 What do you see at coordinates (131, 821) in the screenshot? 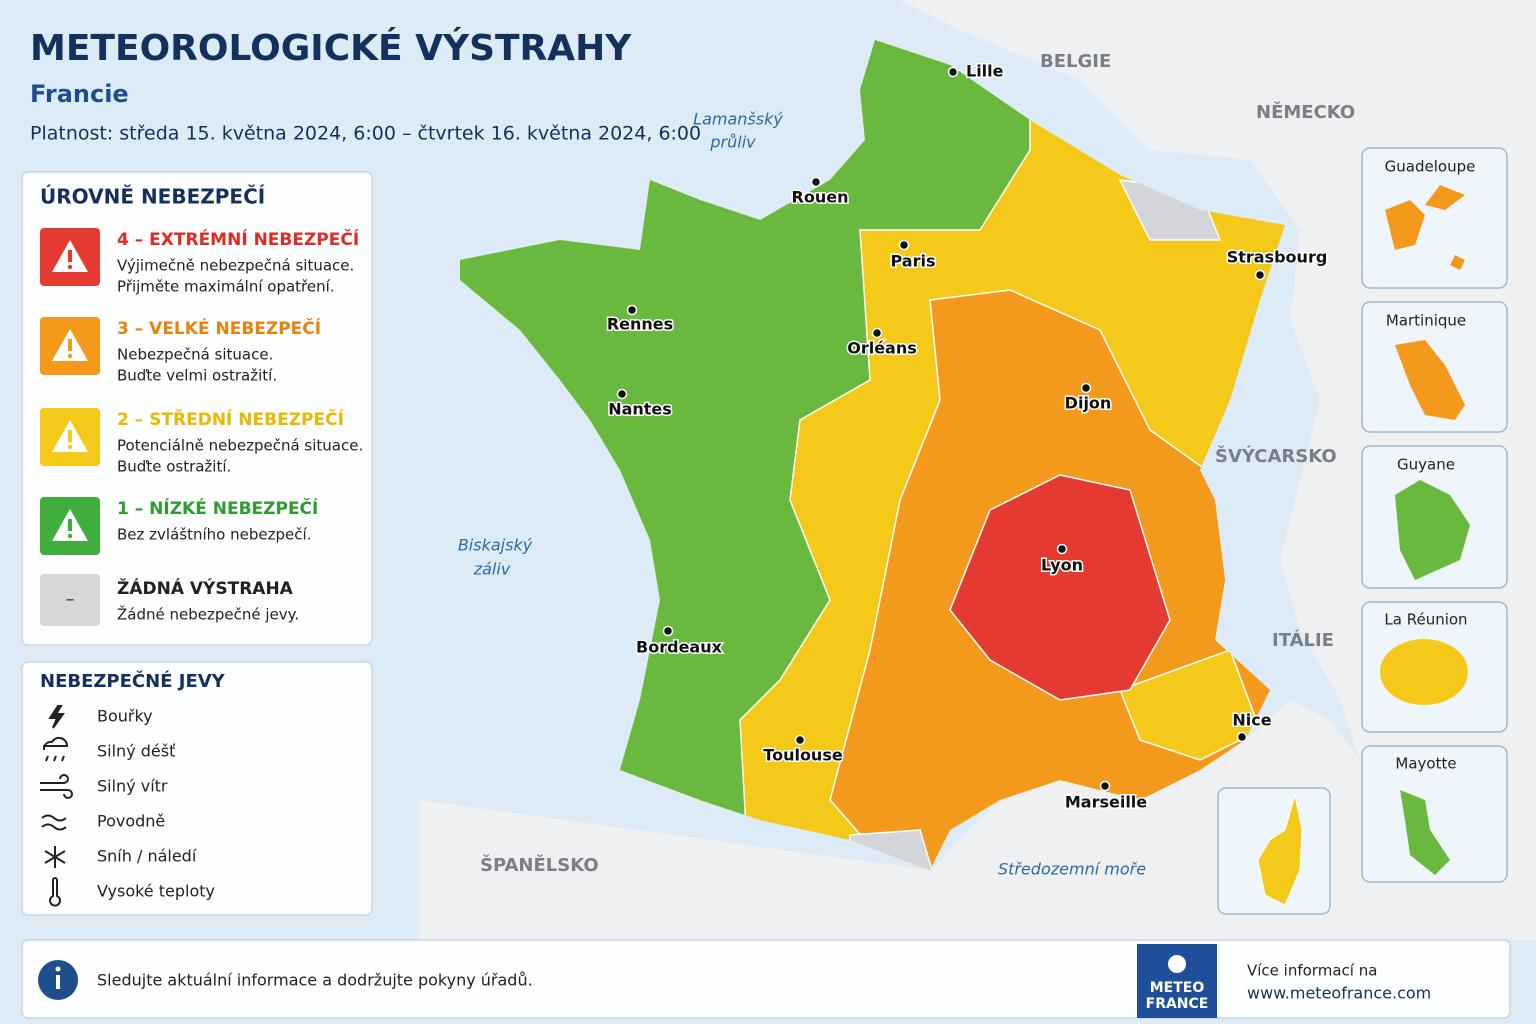
I see `phenomenon: Povodně` at bounding box center [131, 821].